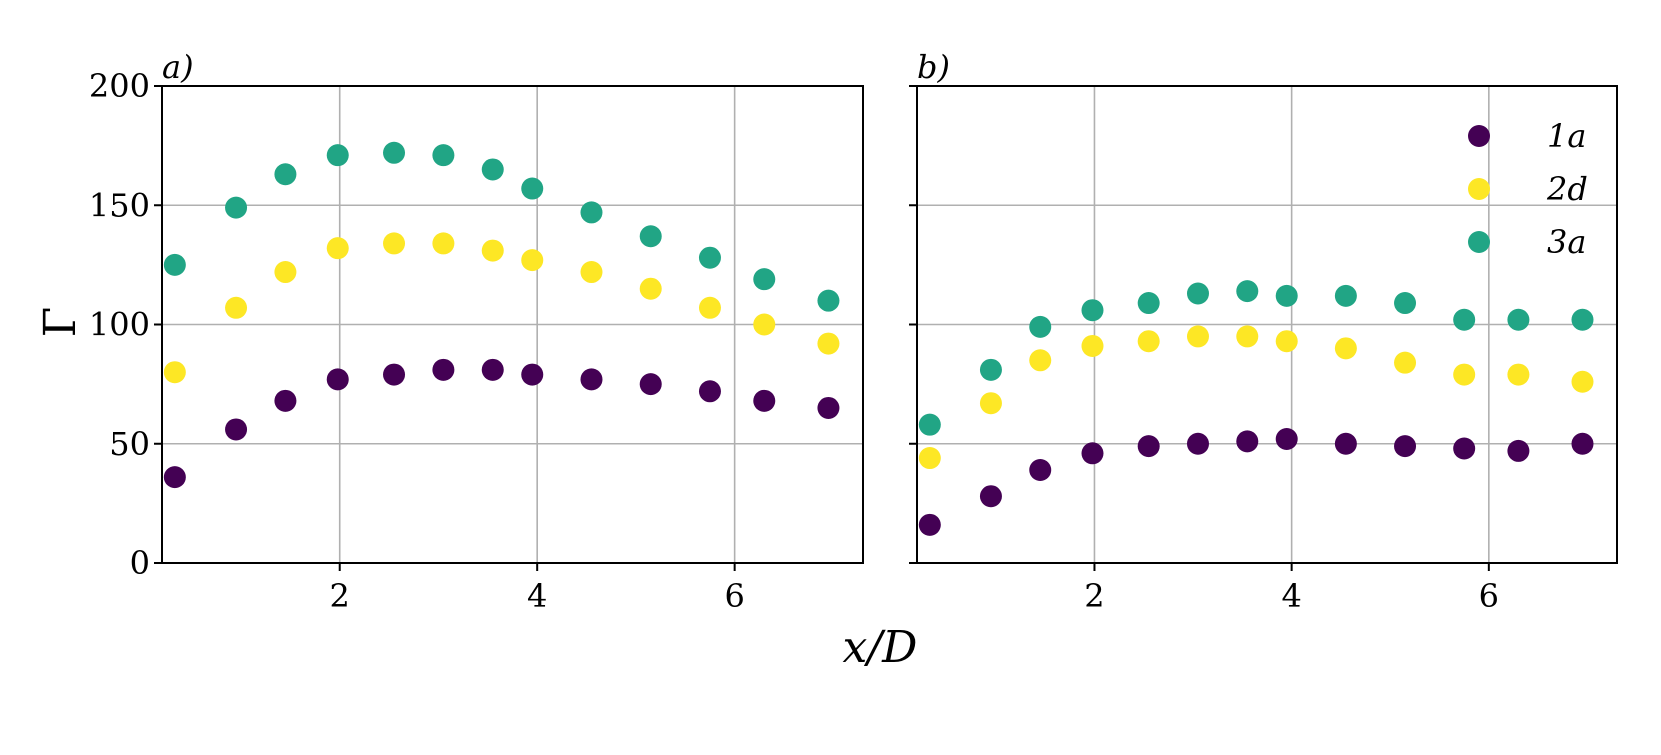 The width and height of the screenshot is (1661, 755). Describe the element at coordinates (1566, 136) in the screenshot. I see `legend-label-1a: 1a` at that location.